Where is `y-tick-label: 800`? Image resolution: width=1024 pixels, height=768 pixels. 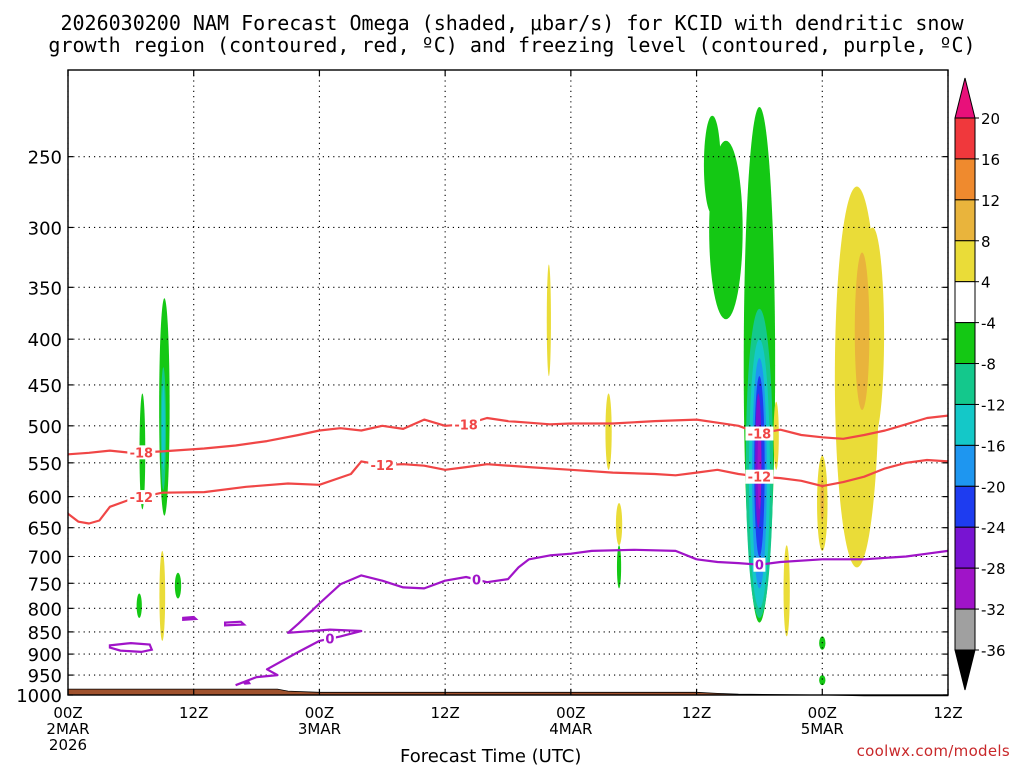 y-tick-label: 800 is located at coordinates (45, 609).